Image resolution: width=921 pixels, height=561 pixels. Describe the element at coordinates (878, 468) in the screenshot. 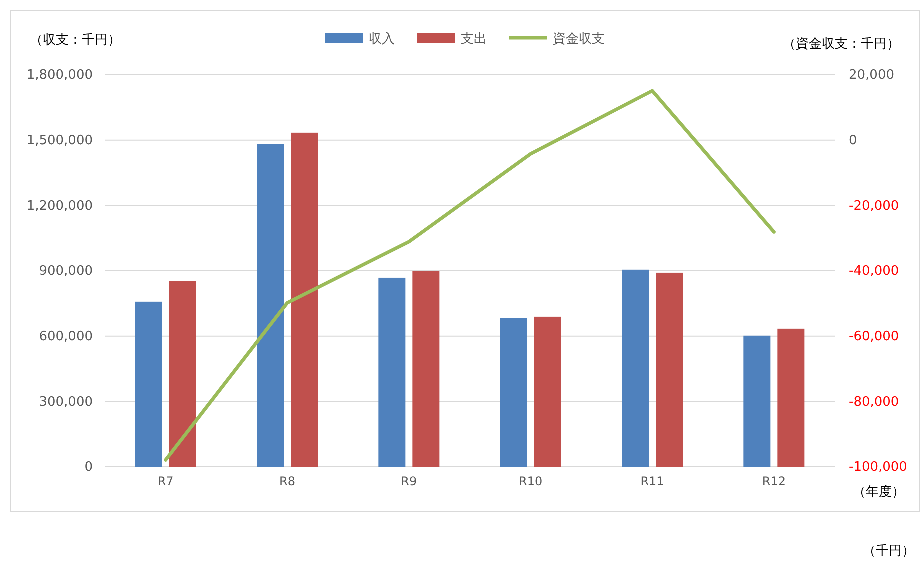

I see `y2-tick-label: -100,000` at that location.